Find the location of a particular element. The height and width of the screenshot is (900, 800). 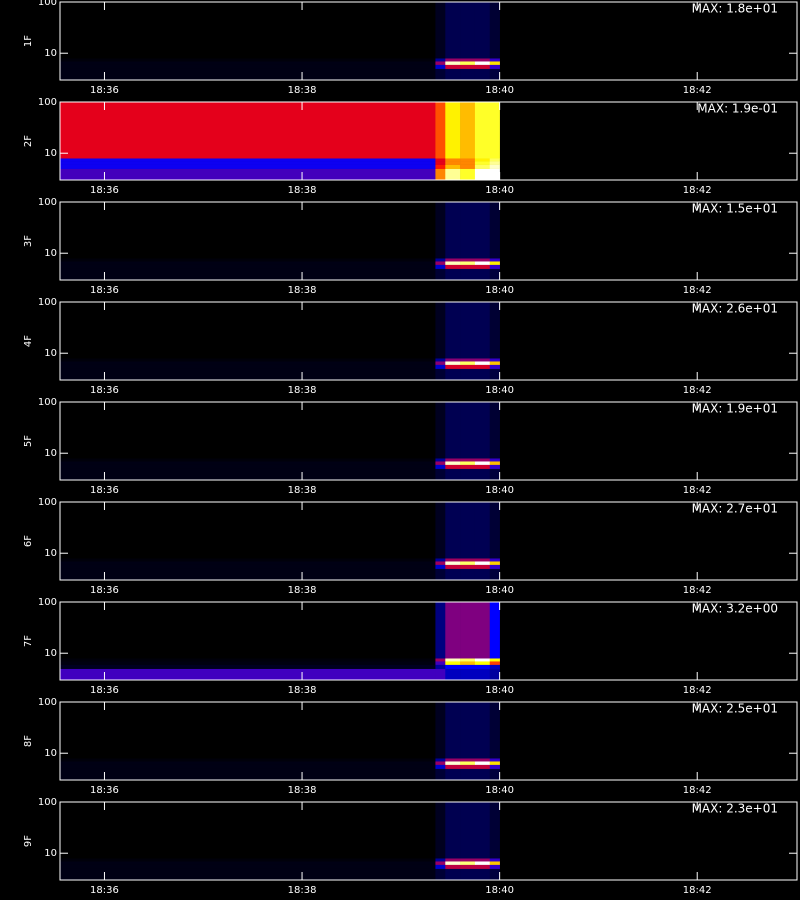

max-label: MAX: 2.3e+01 is located at coordinates (735, 809).